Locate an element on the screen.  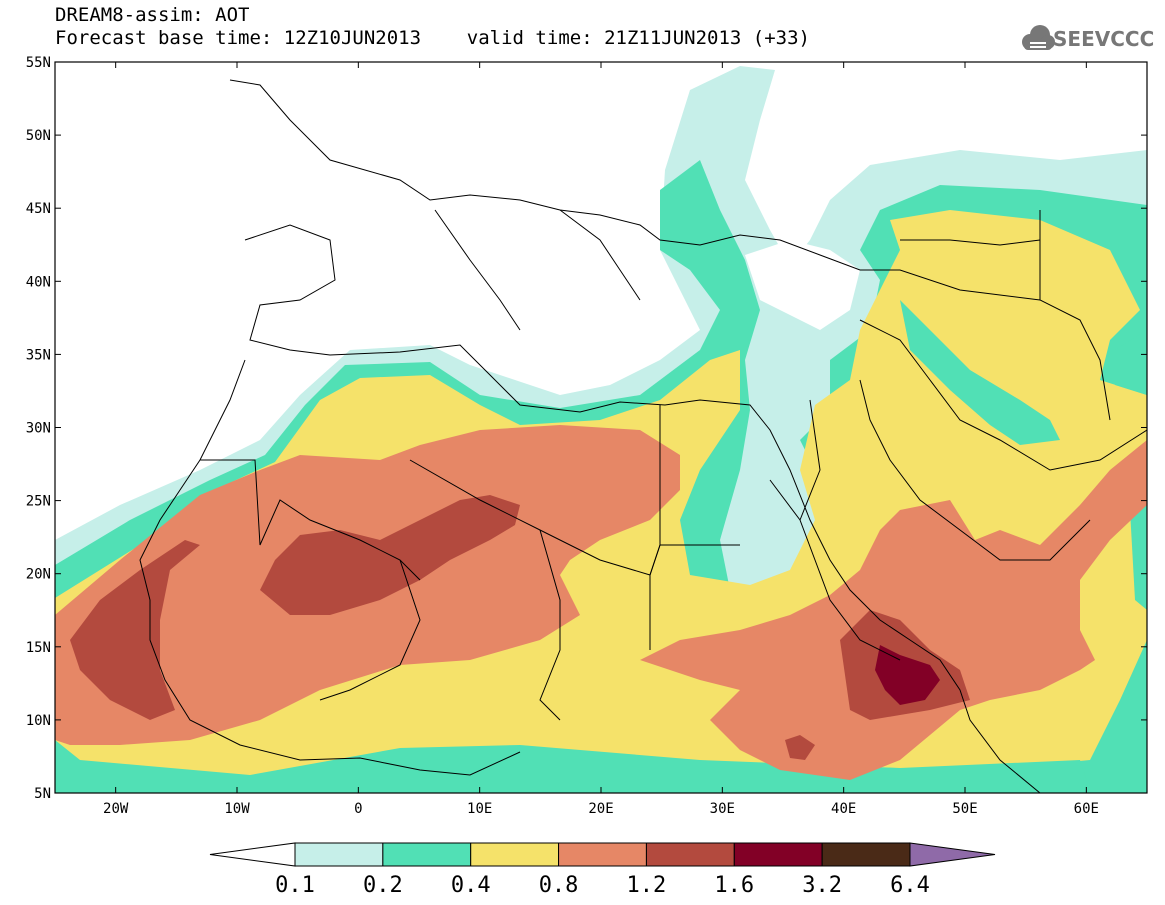
lat-tick-label: 30N is located at coordinates (38, 429).